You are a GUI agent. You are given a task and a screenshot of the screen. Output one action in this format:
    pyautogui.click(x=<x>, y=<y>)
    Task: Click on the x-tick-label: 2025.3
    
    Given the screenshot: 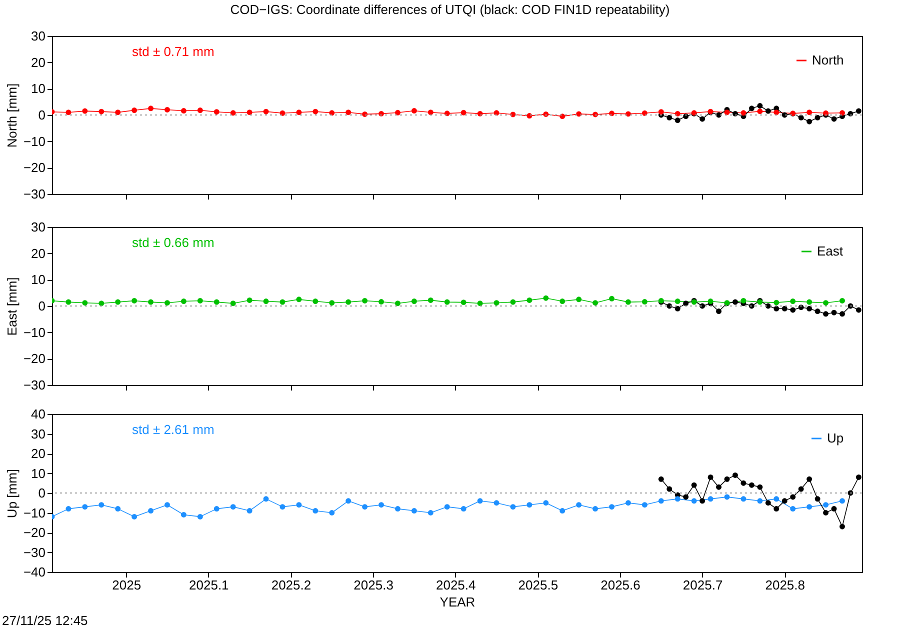 What is the action you would take?
    pyautogui.click(x=374, y=585)
    